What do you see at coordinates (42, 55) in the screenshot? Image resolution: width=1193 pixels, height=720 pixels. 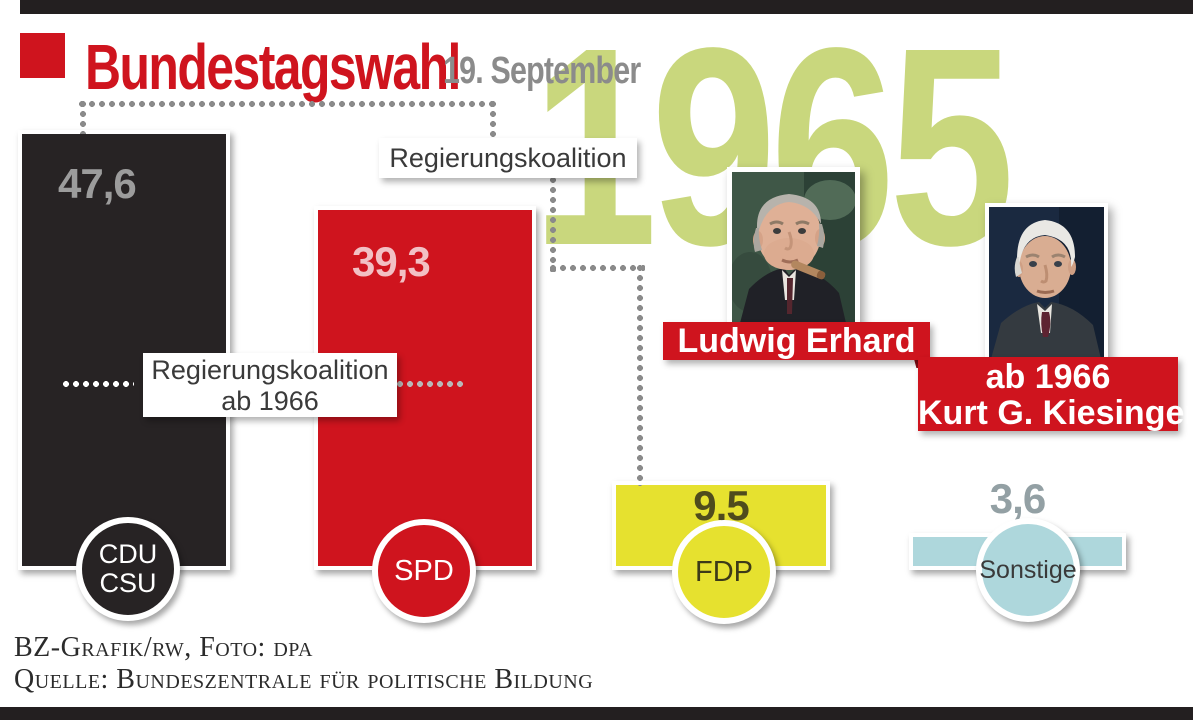 I see `logo-red-square-icon` at bounding box center [42, 55].